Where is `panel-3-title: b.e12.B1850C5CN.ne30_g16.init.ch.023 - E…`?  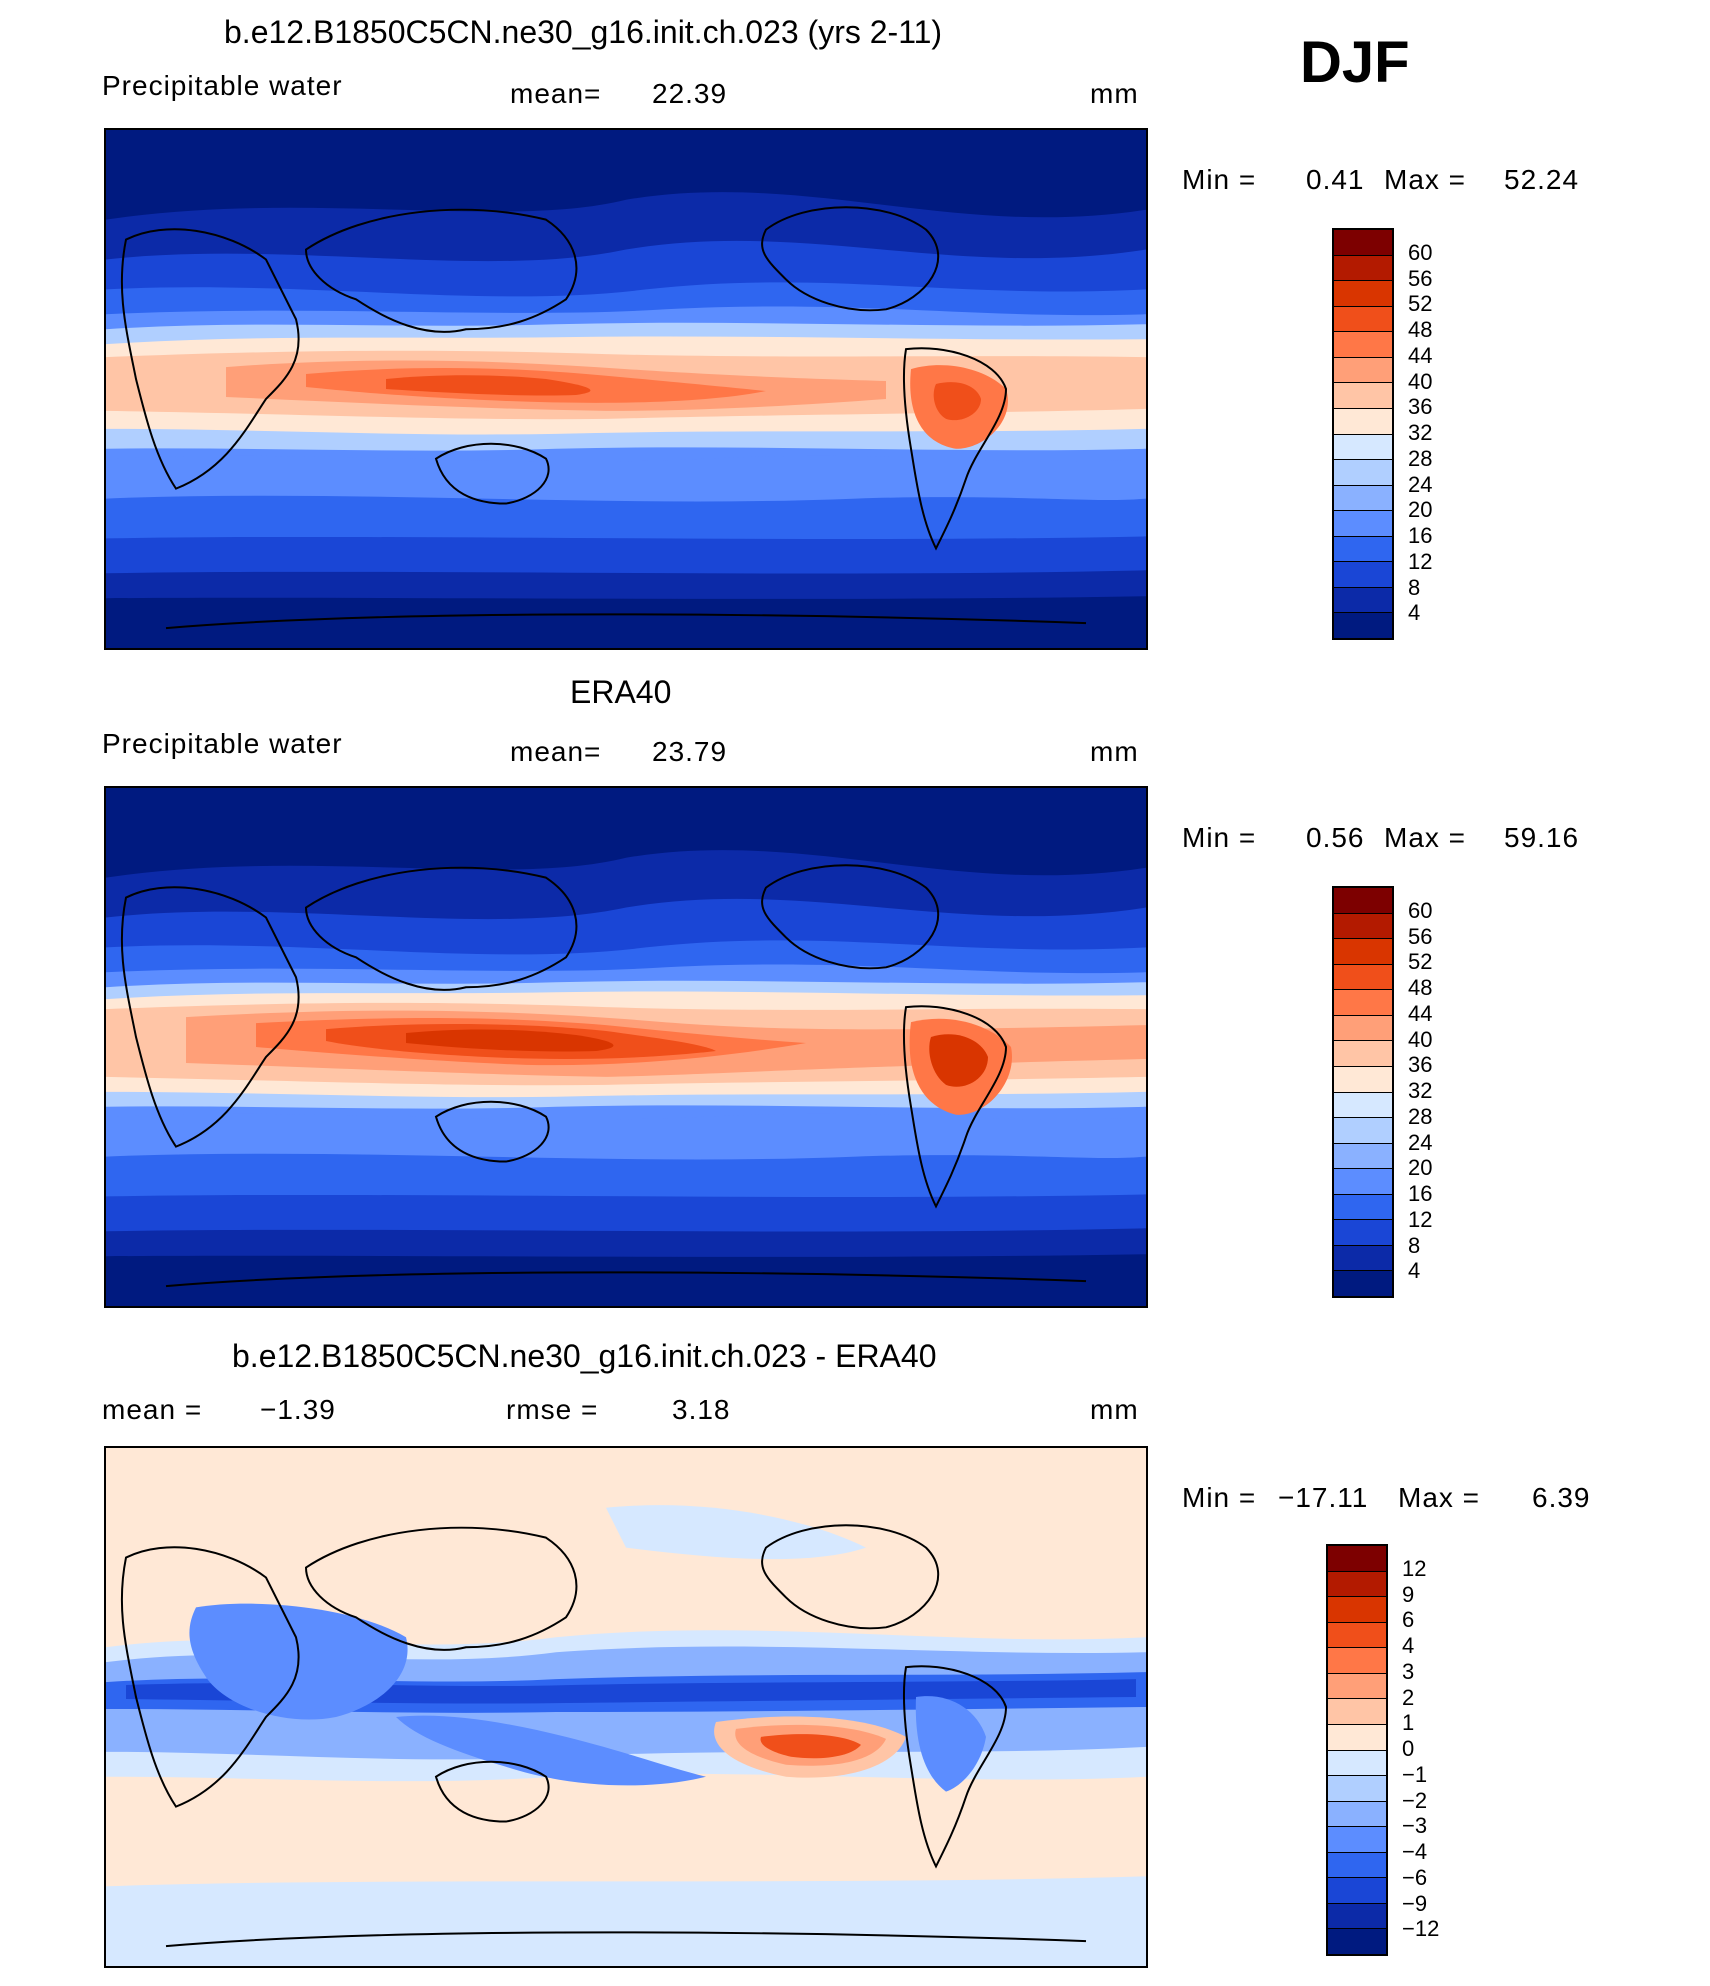
panel-3-title: b.e12.B1850C5CN.ne30_g16.init.ch.023 - E… is located at coordinates (584, 1356).